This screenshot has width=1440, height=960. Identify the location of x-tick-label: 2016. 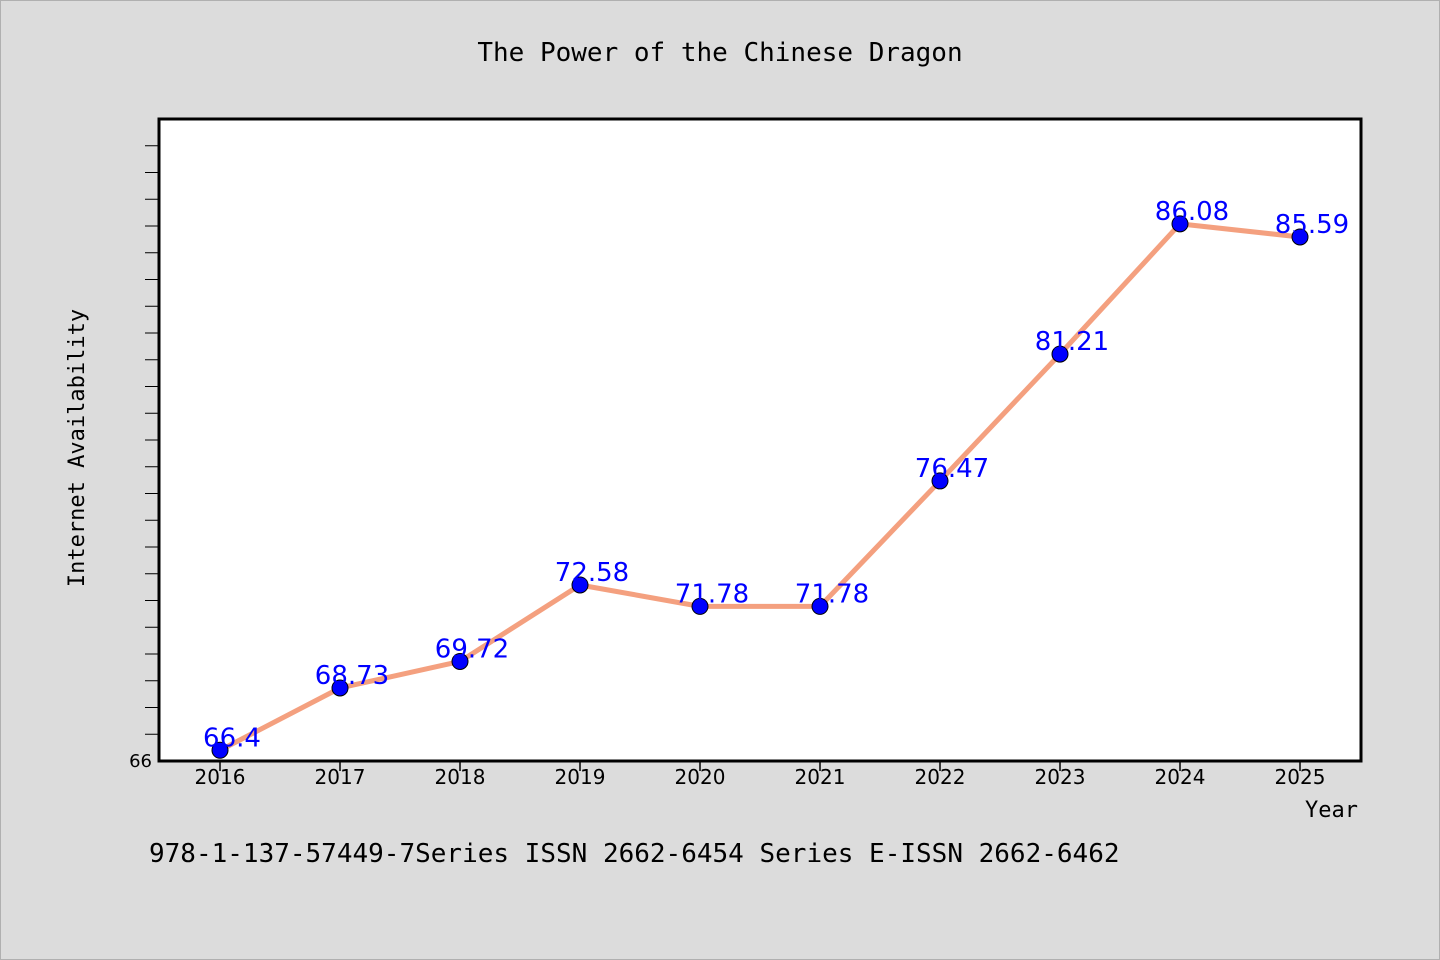
(220, 777).